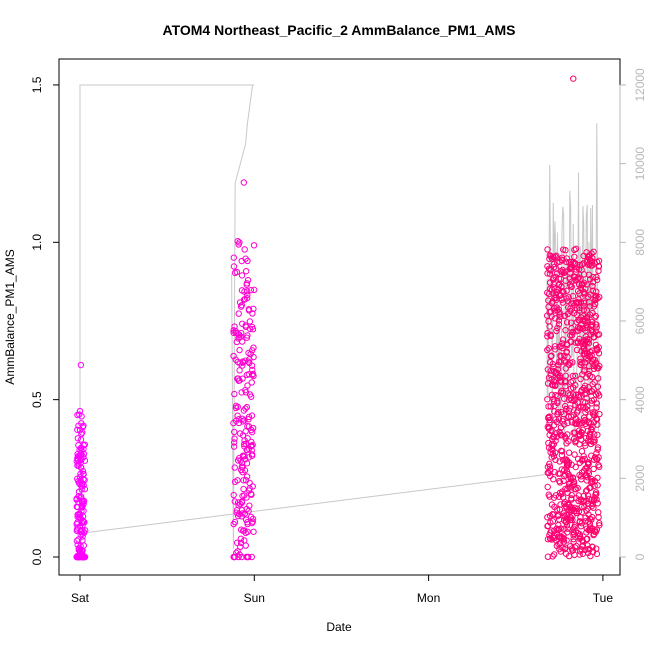 This screenshot has width=650, height=650. What do you see at coordinates (640, 478) in the screenshot?
I see `y2-tick-label: 2000` at bounding box center [640, 478].